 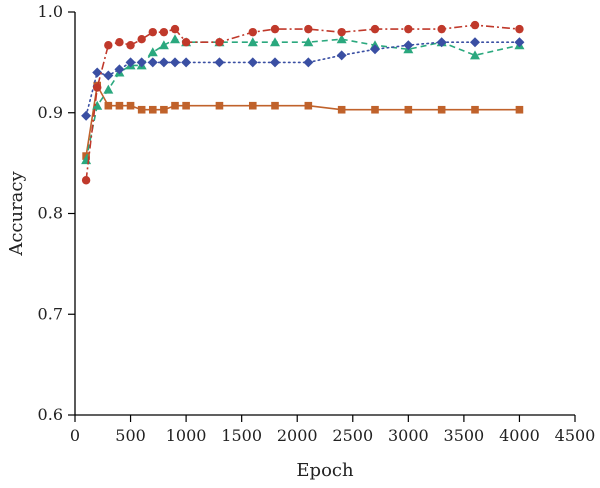 I want to click on x-axis-ticks: 0 500 1000 1500 2000 2500 3000 3500 4000 4500, so click(x=332, y=430).